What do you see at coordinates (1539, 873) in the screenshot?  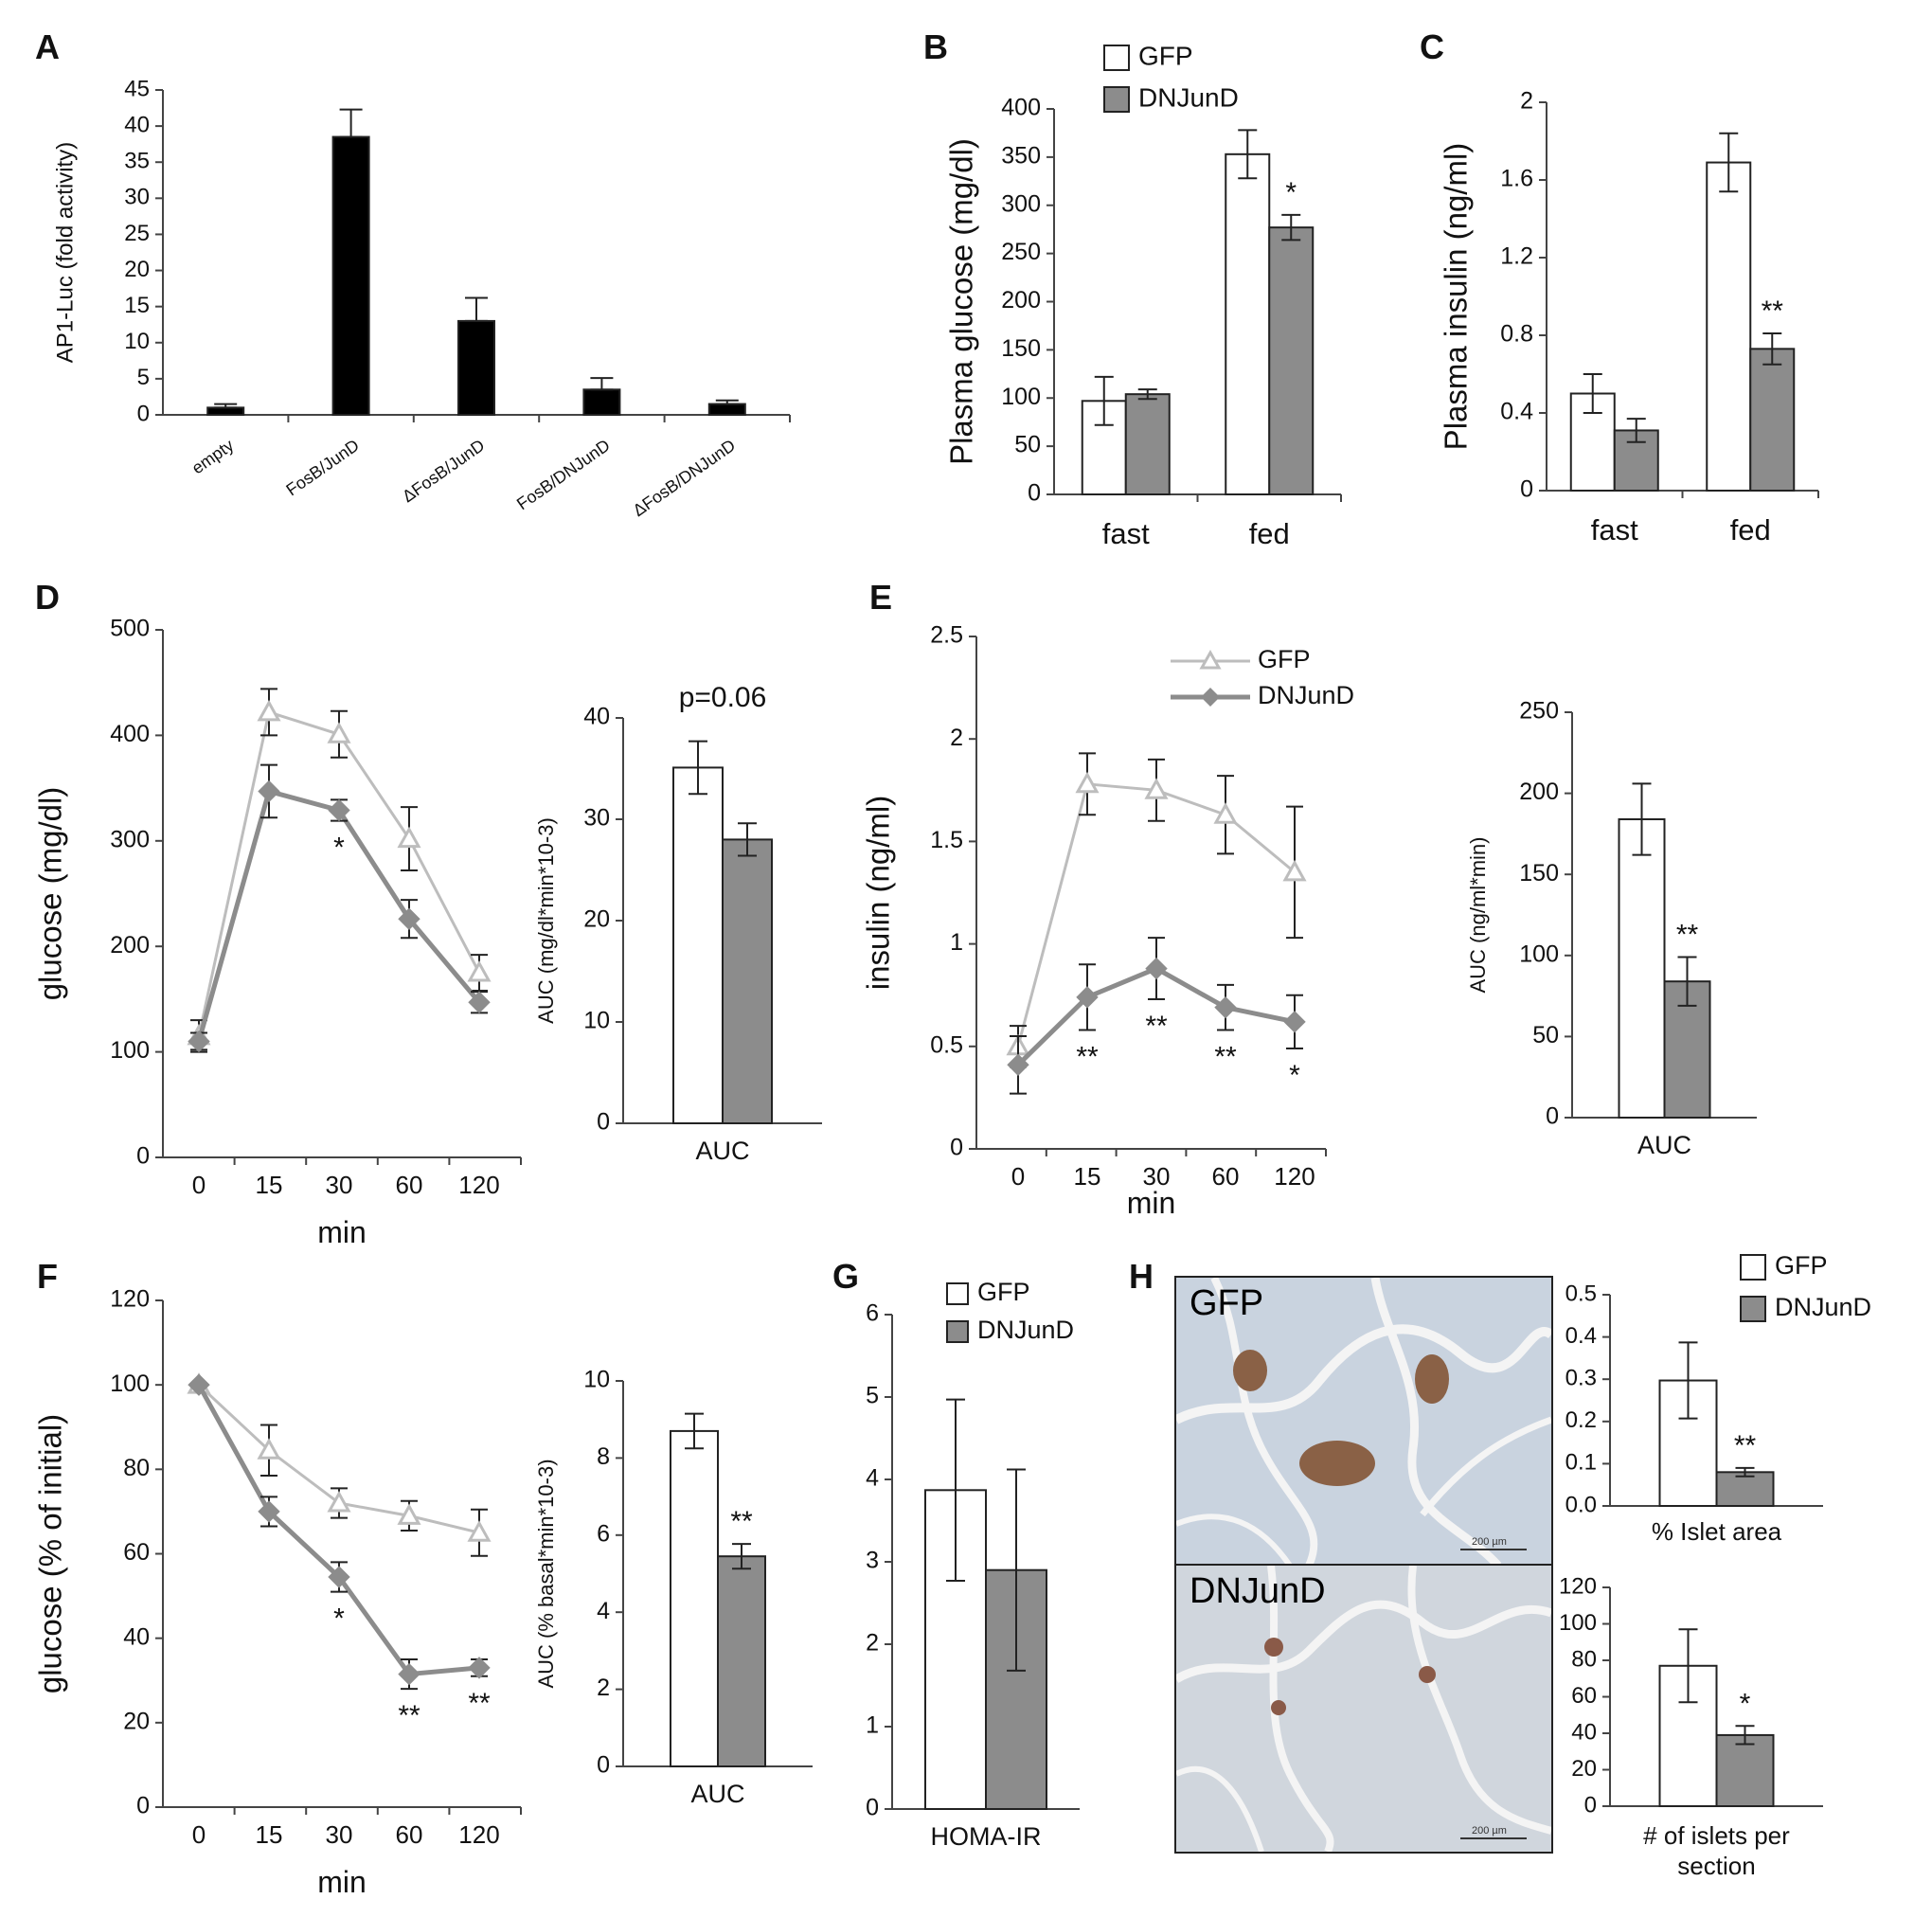 I see `panel-e-auc-y-tick-label: 150` at bounding box center [1539, 873].